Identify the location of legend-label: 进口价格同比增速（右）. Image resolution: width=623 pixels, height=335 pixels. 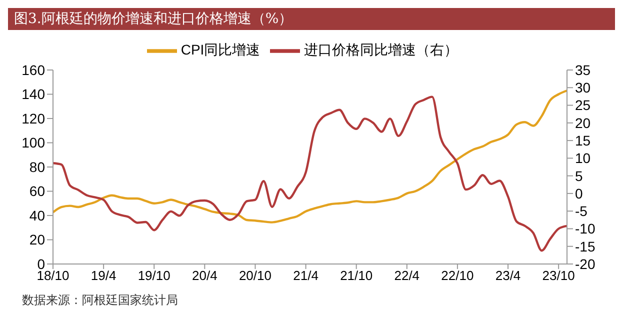
(381, 50).